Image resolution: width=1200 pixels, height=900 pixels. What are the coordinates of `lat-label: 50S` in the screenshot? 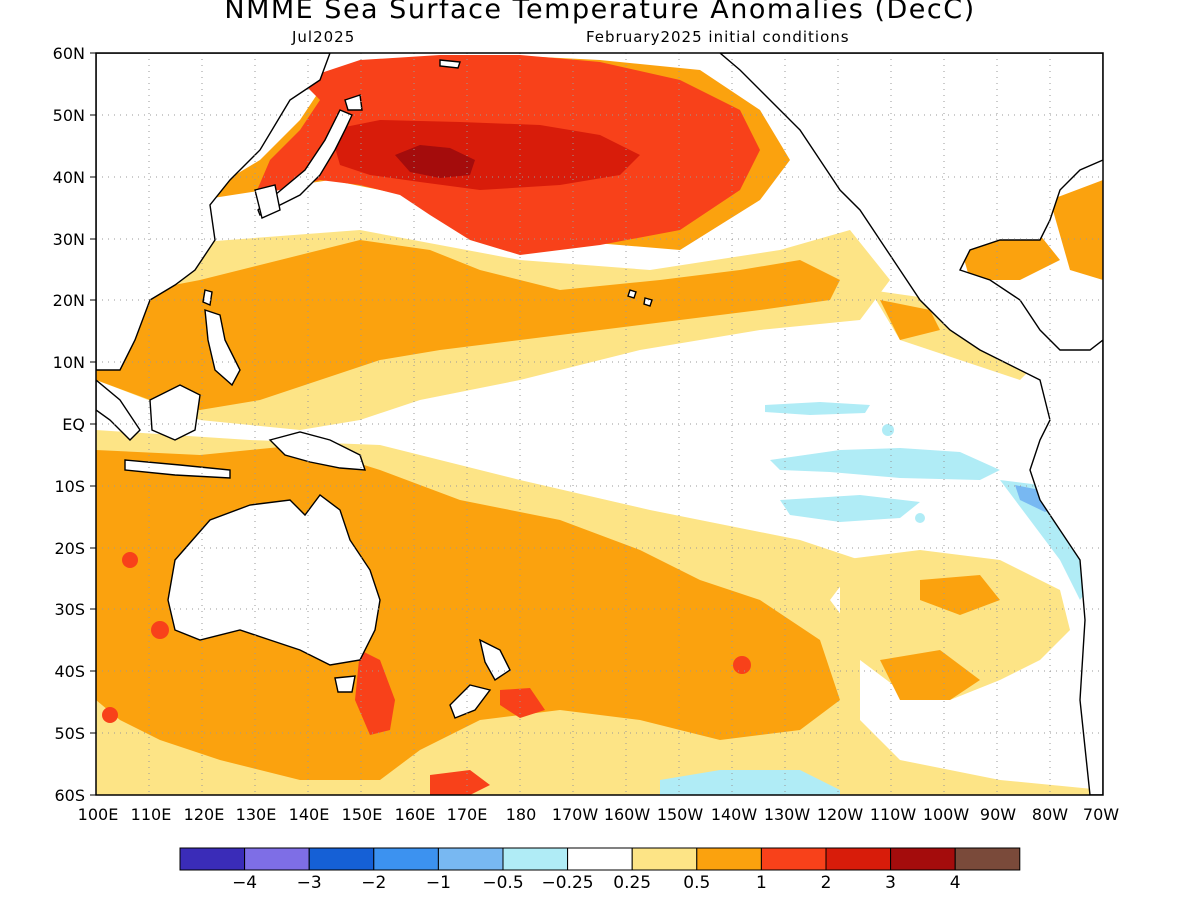 It's located at (69, 733).